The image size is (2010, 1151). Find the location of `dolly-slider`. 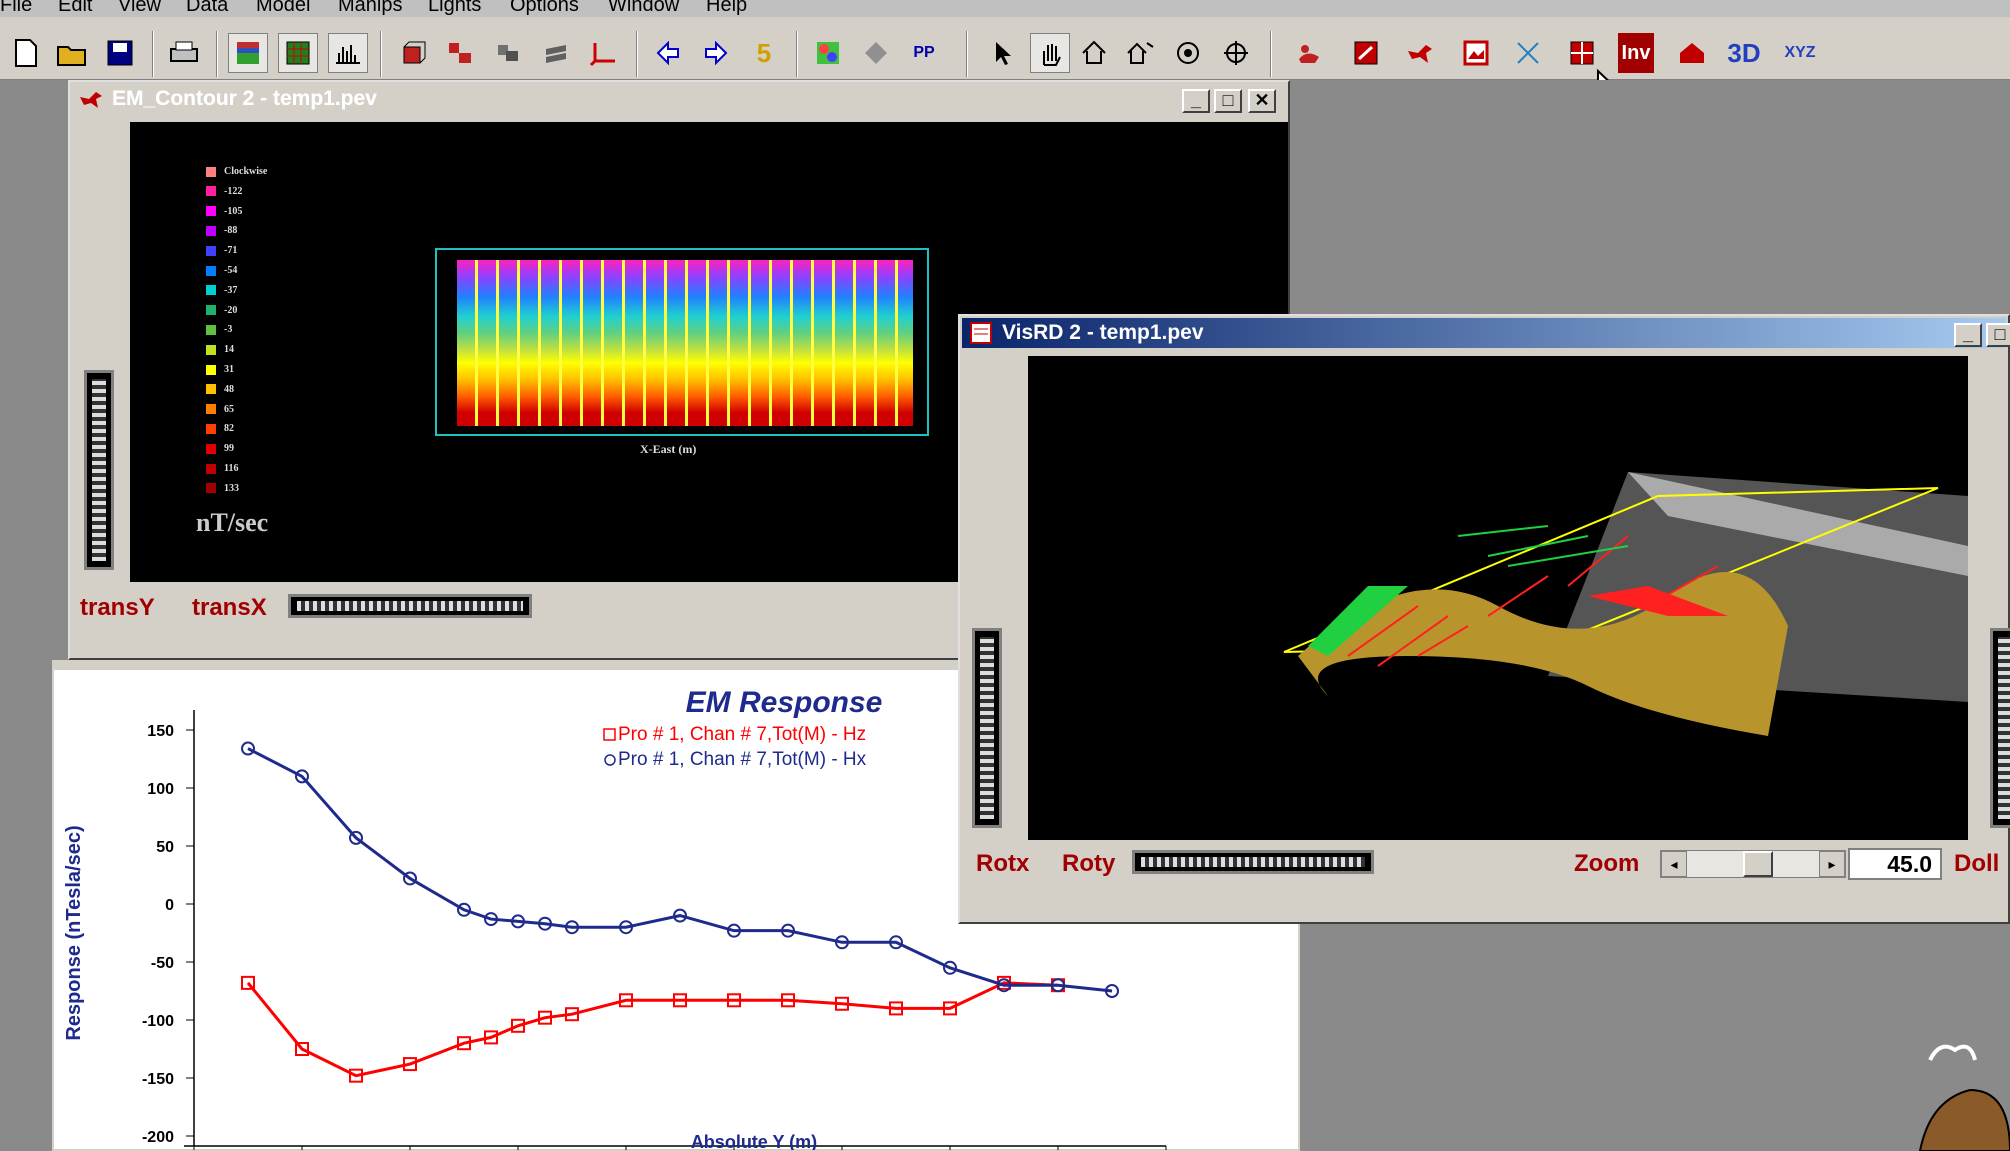

dolly-slider is located at coordinates (2000, 728).